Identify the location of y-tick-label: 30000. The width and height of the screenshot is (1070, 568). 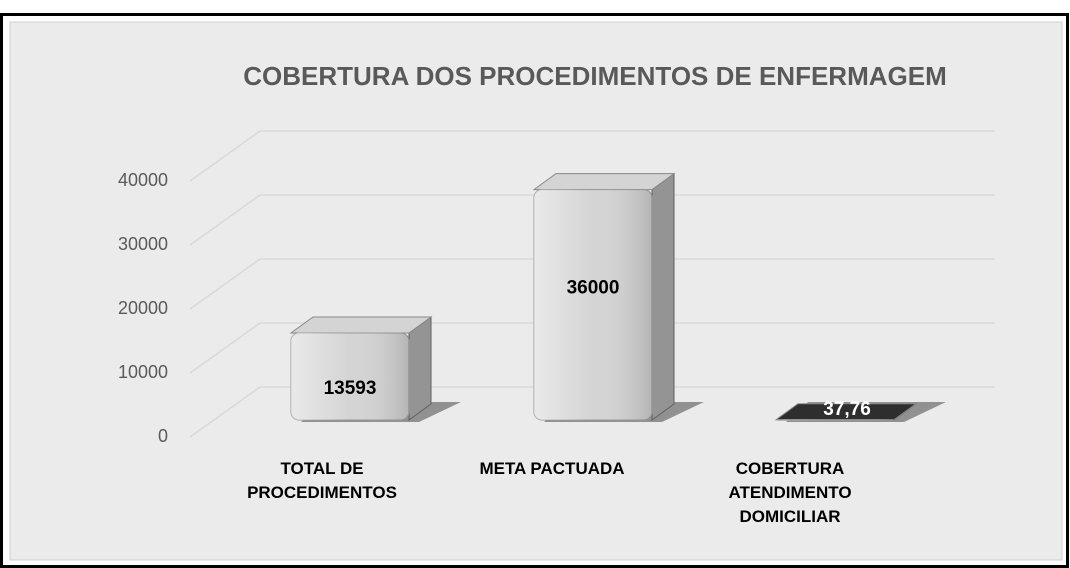
(143, 244).